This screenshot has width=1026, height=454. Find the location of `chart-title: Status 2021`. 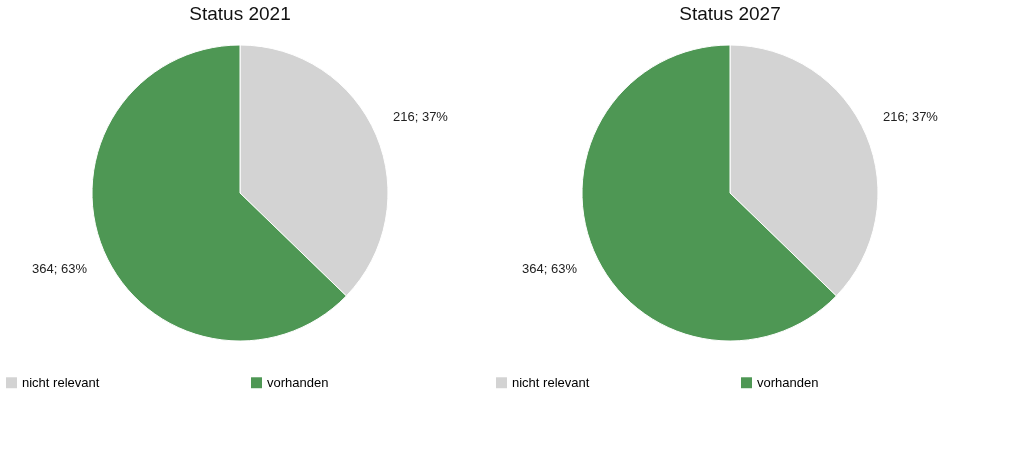

chart-title: Status 2021 is located at coordinates (240, 13).